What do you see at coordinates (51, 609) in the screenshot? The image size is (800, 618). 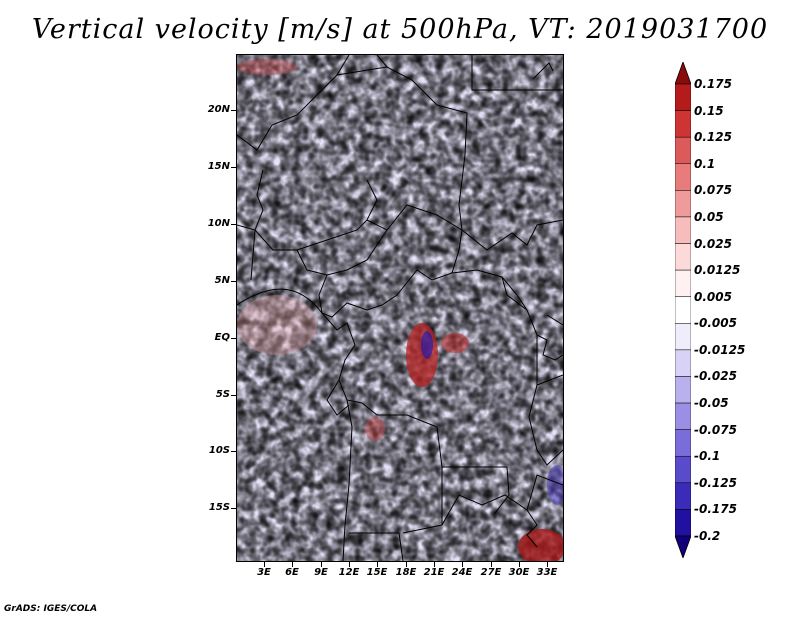 I see `credit-text: GrADS: IGES/COLA` at bounding box center [51, 609].